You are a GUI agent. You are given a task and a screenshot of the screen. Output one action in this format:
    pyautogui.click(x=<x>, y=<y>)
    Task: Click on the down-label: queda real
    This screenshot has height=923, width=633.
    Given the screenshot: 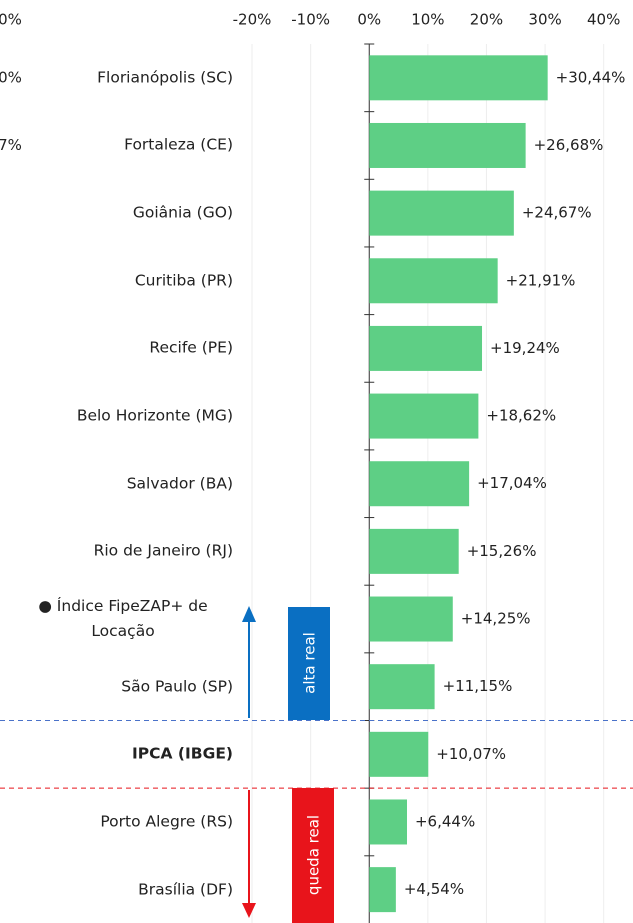 What is the action you would take?
    pyautogui.click(x=314, y=855)
    